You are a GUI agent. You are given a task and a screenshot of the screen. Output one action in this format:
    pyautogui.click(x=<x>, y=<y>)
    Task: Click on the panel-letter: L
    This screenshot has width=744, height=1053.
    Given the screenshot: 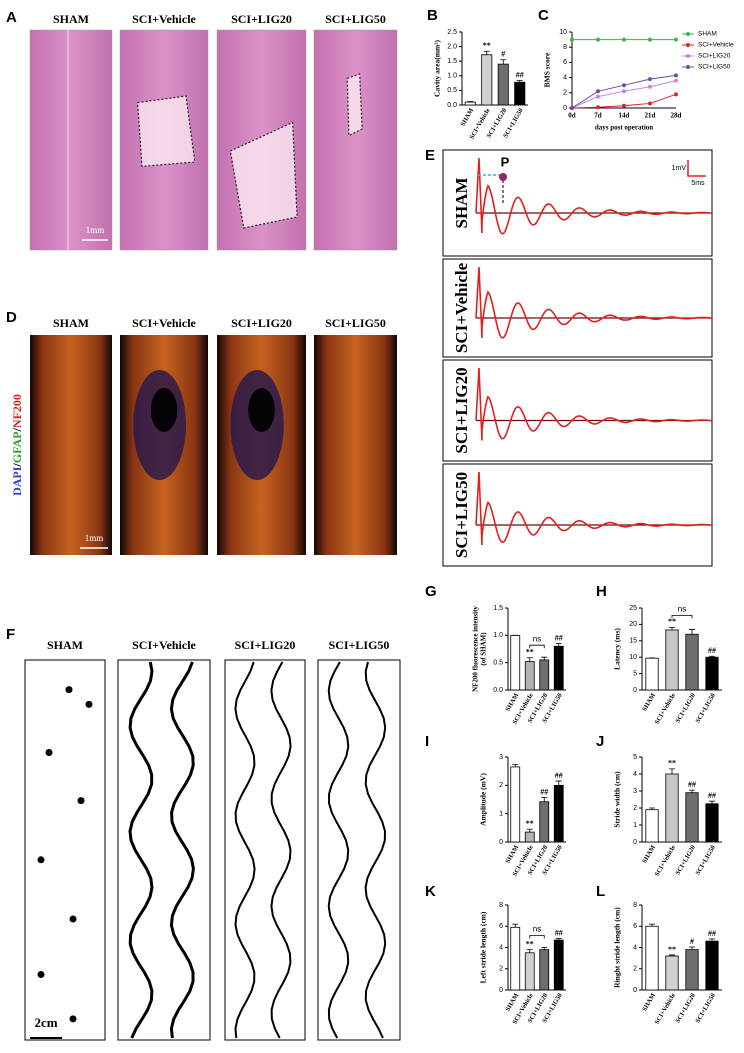 What is the action you would take?
    pyautogui.click(x=600, y=891)
    